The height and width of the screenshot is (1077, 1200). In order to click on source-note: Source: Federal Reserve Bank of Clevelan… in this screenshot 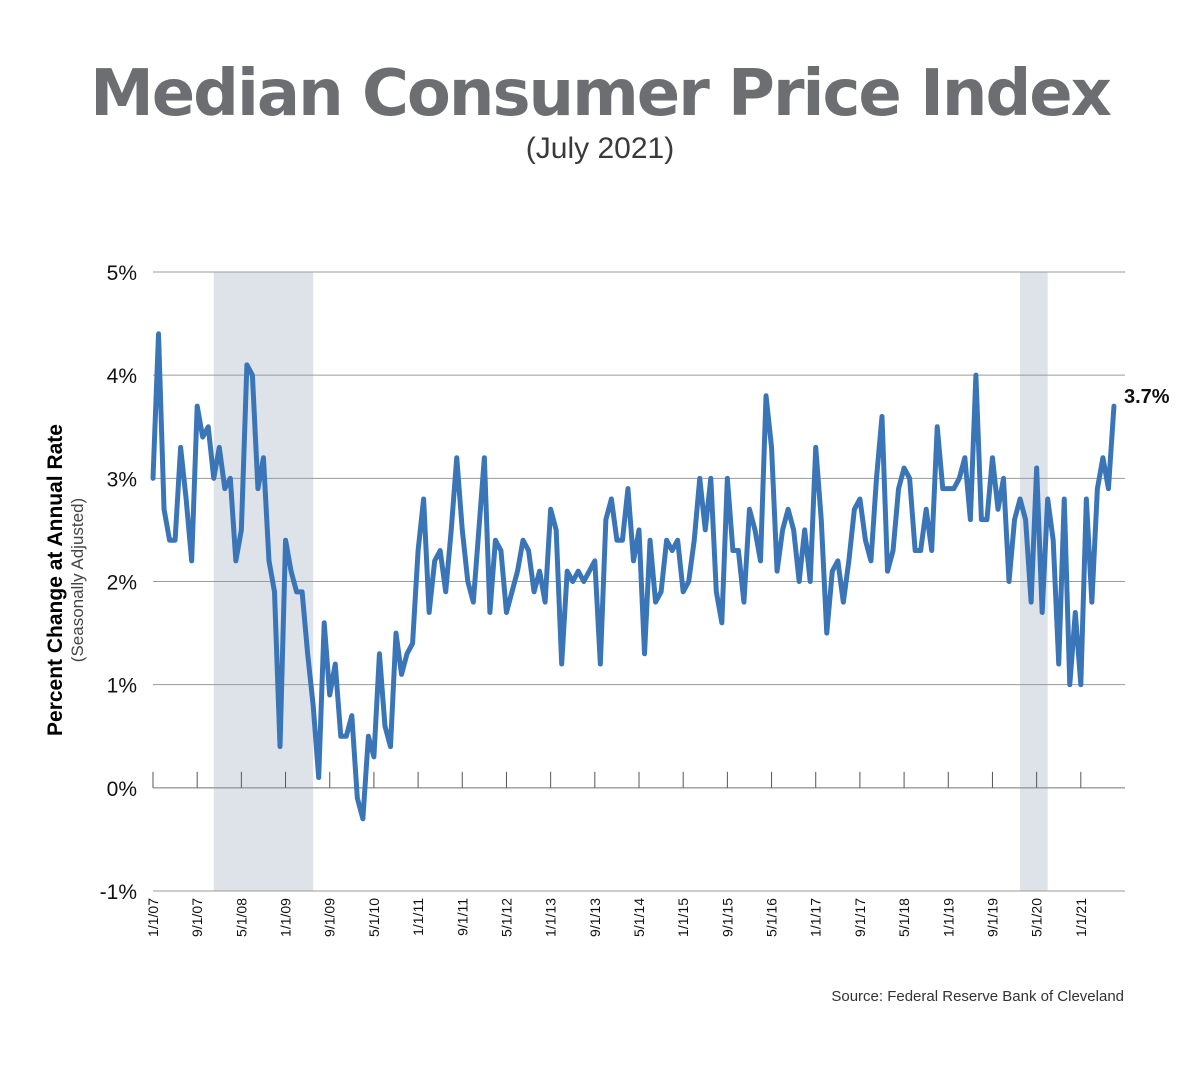, I will do `click(977, 996)`.